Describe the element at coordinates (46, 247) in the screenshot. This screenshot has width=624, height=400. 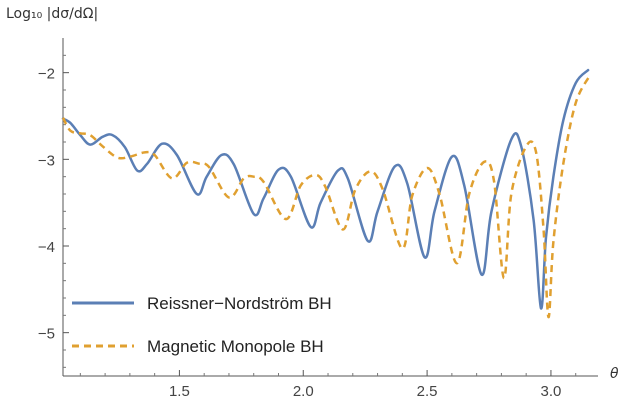
I see `y-tick-label: −4` at that location.